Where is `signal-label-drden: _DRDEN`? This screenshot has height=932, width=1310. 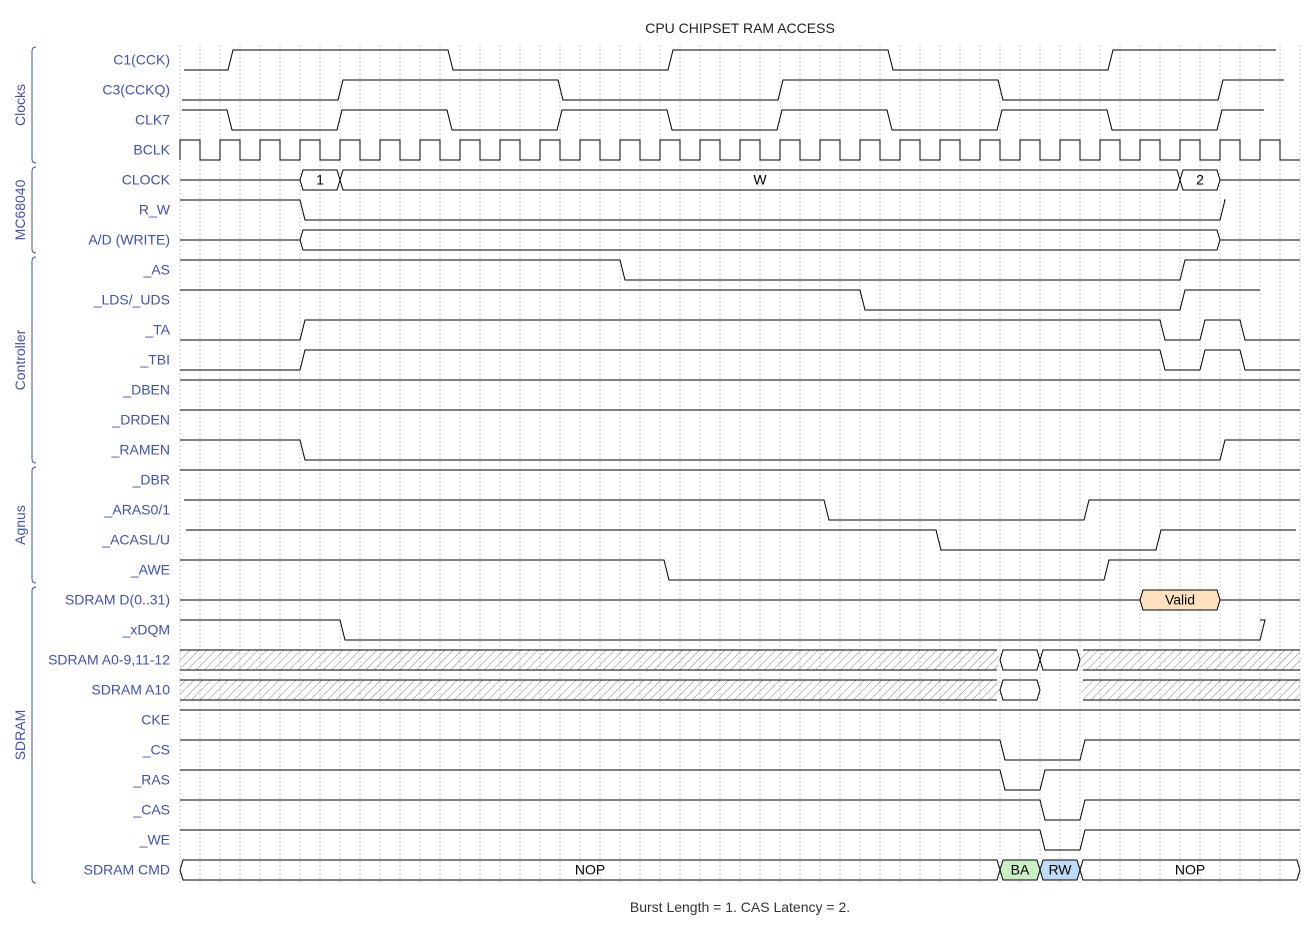 signal-label-drden: _DRDEN is located at coordinates (140, 420).